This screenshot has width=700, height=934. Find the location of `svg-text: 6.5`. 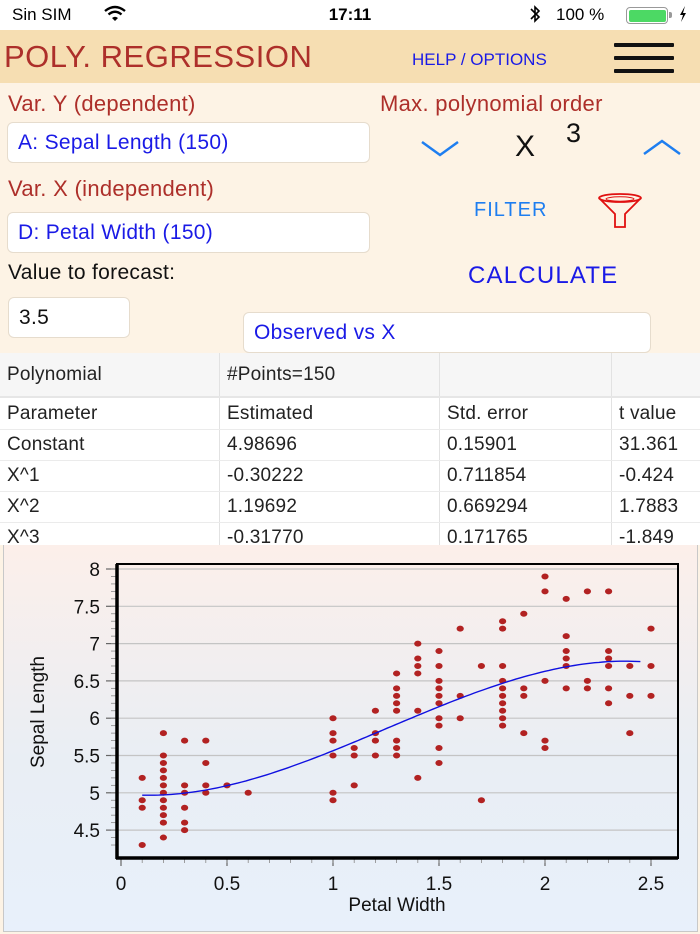

svg-text: 6.5 is located at coordinates (87, 682).